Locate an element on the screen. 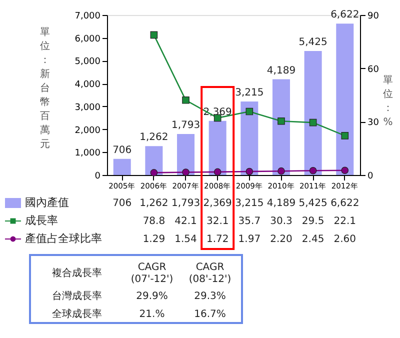 Image resolution: width=400 pixels, height=338 pixels. text: 706 is located at coordinates (122, 150).